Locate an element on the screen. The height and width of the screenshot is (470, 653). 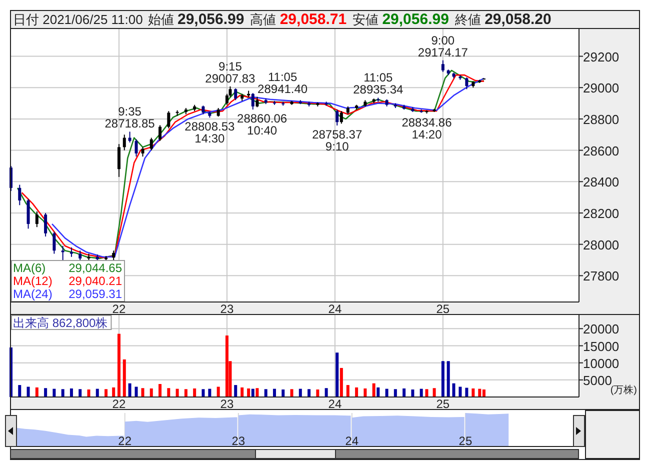
text: MA(24) is located at coordinates (32, 294).